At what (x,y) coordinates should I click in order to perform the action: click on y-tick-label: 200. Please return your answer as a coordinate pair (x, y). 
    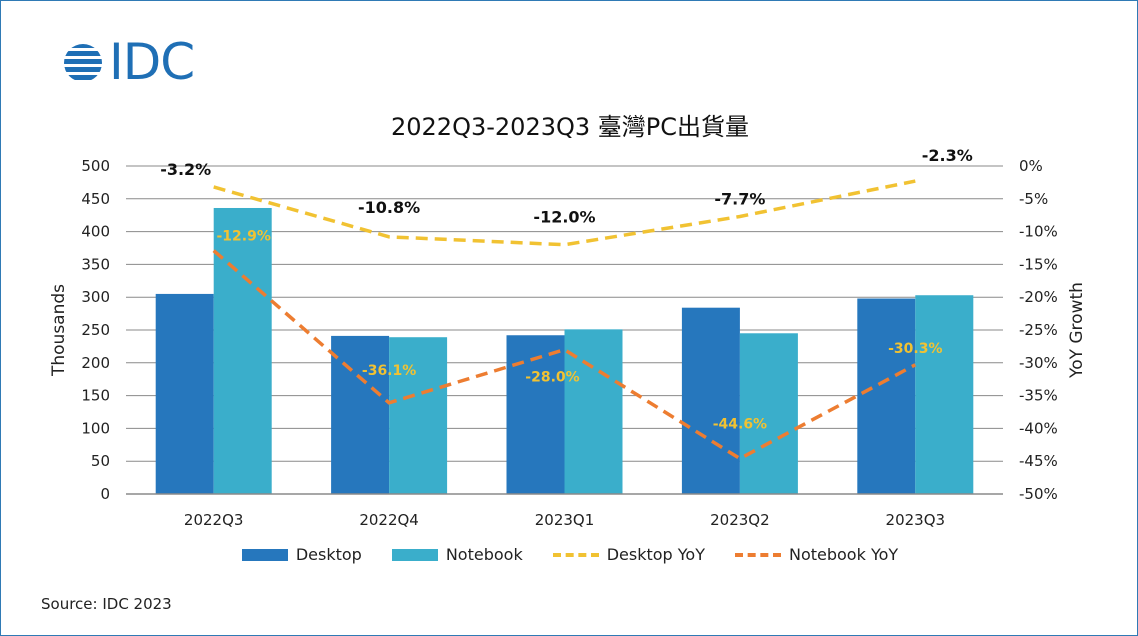
    Looking at the image, I should click on (95, 363).